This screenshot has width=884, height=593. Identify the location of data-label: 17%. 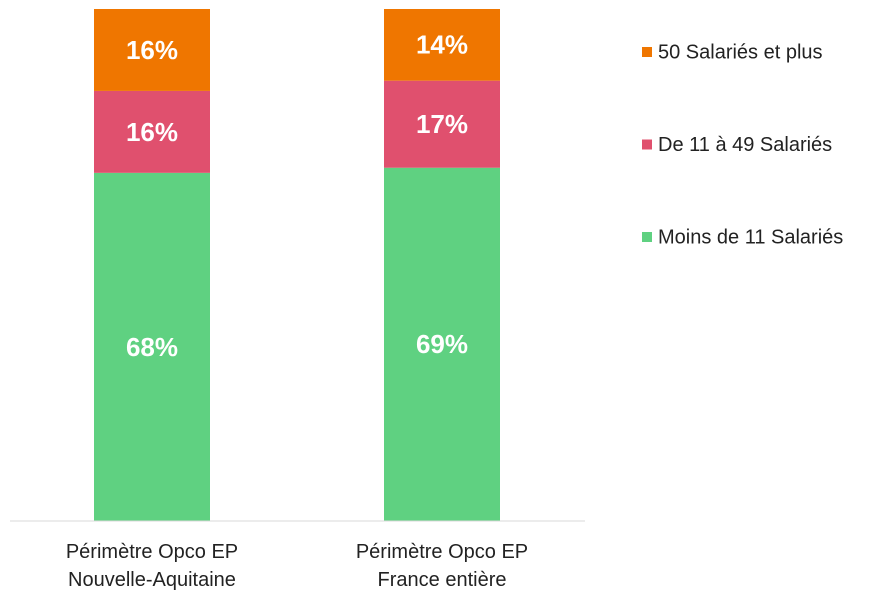
(442, 124).